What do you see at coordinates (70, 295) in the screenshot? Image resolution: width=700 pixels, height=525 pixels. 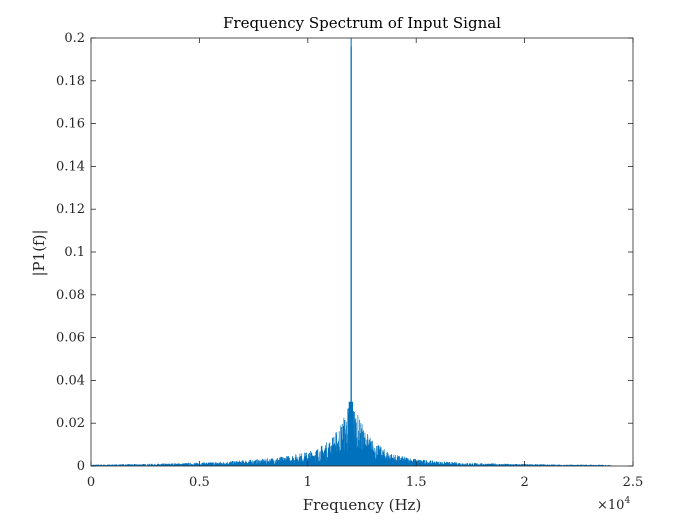 I see `y-tick-label: 0.08` at bounding box center [70, 295].